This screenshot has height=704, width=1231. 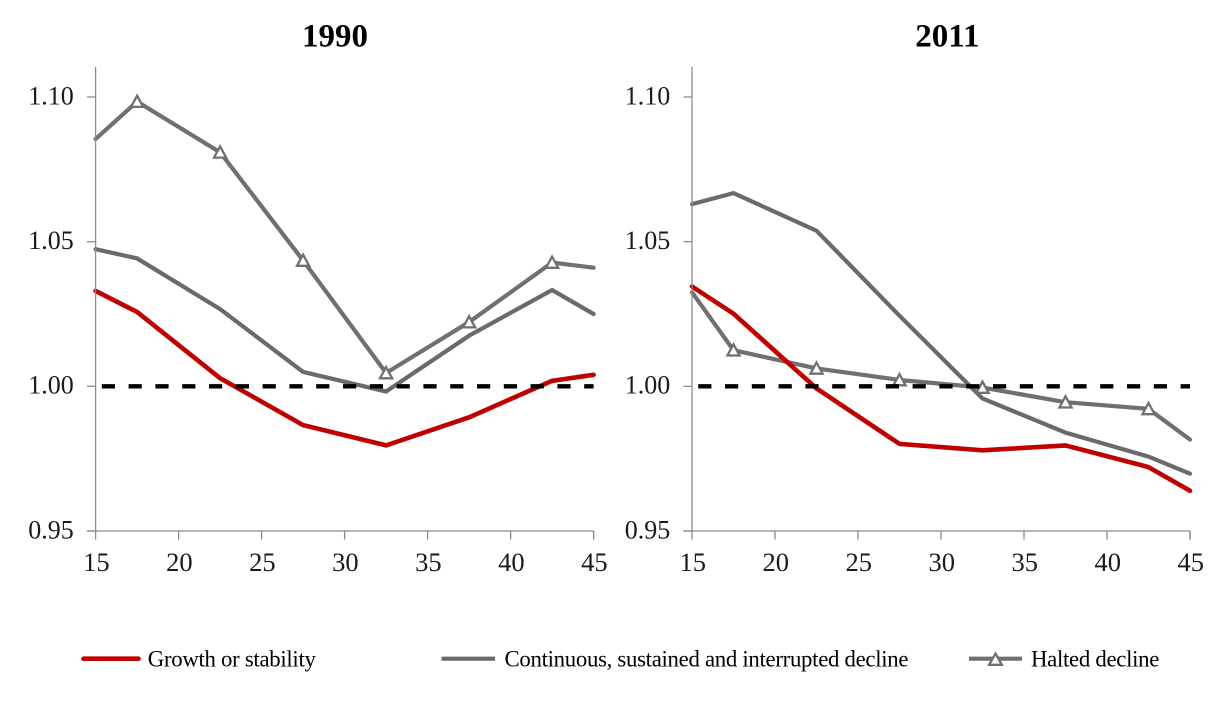 What do you see at coordinates (232, 658) in the screenshot?
I see `svg-text: Growth or stability` at bounding box center [232, 658].